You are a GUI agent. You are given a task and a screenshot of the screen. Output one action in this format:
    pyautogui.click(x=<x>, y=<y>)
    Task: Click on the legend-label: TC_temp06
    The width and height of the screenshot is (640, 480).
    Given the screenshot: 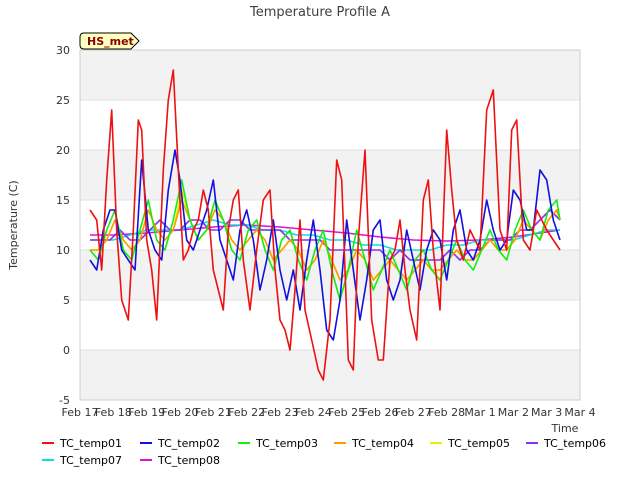 What is the action you would take?
    pyautogui.click(x=574, y=443)
    